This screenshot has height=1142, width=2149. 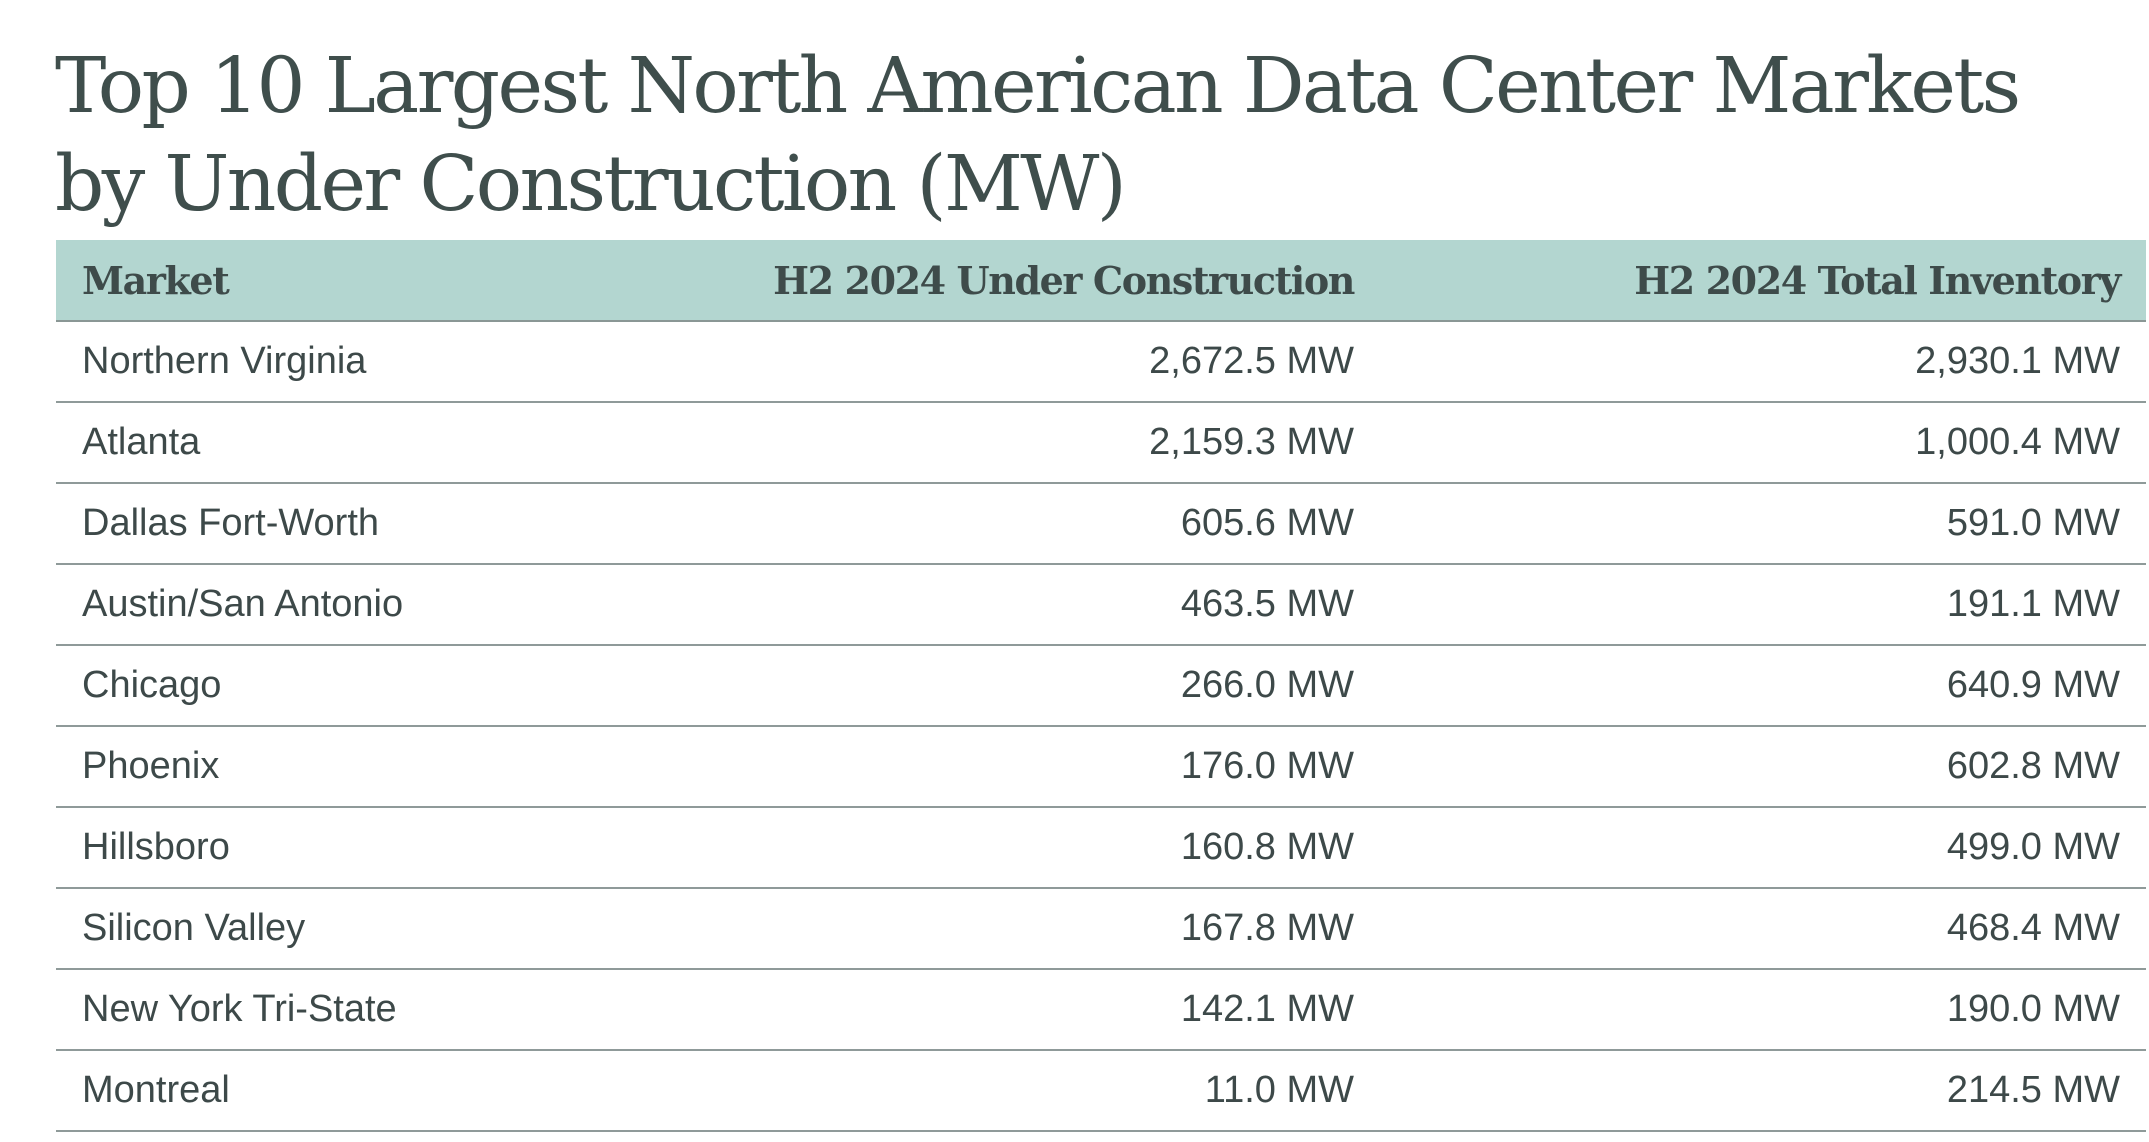 What do you see at coordinates (381, 524) in the screenshot?
I see `market-cell: Dallas Fort-Worth` at bounding box center [381, 524].